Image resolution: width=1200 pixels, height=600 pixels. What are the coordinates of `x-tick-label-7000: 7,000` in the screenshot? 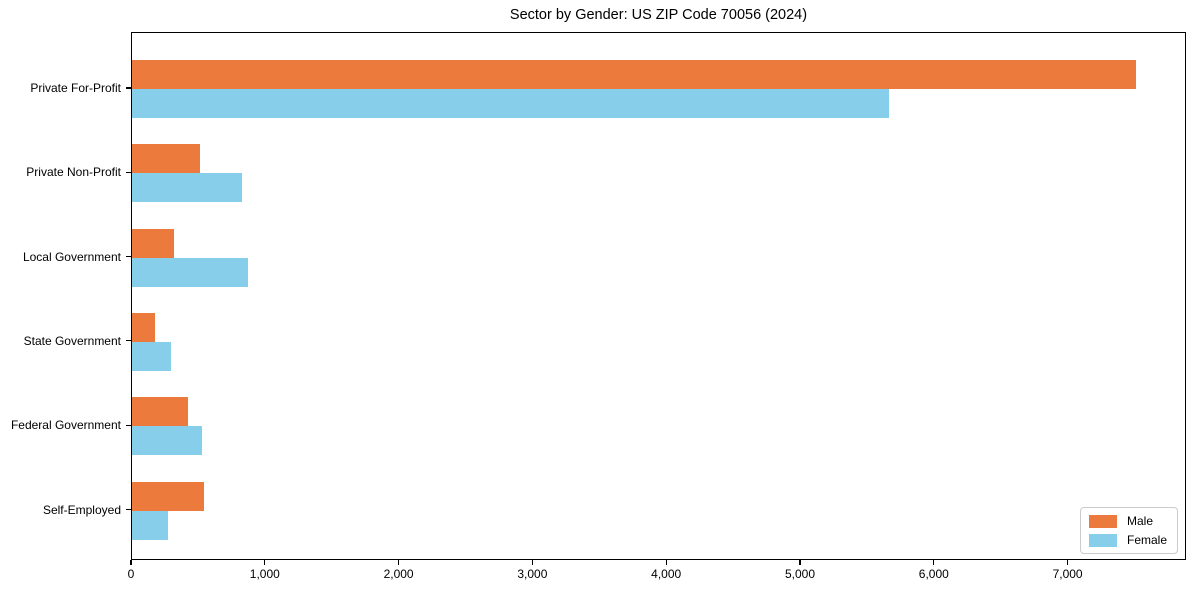 It's located at (1067, 574).